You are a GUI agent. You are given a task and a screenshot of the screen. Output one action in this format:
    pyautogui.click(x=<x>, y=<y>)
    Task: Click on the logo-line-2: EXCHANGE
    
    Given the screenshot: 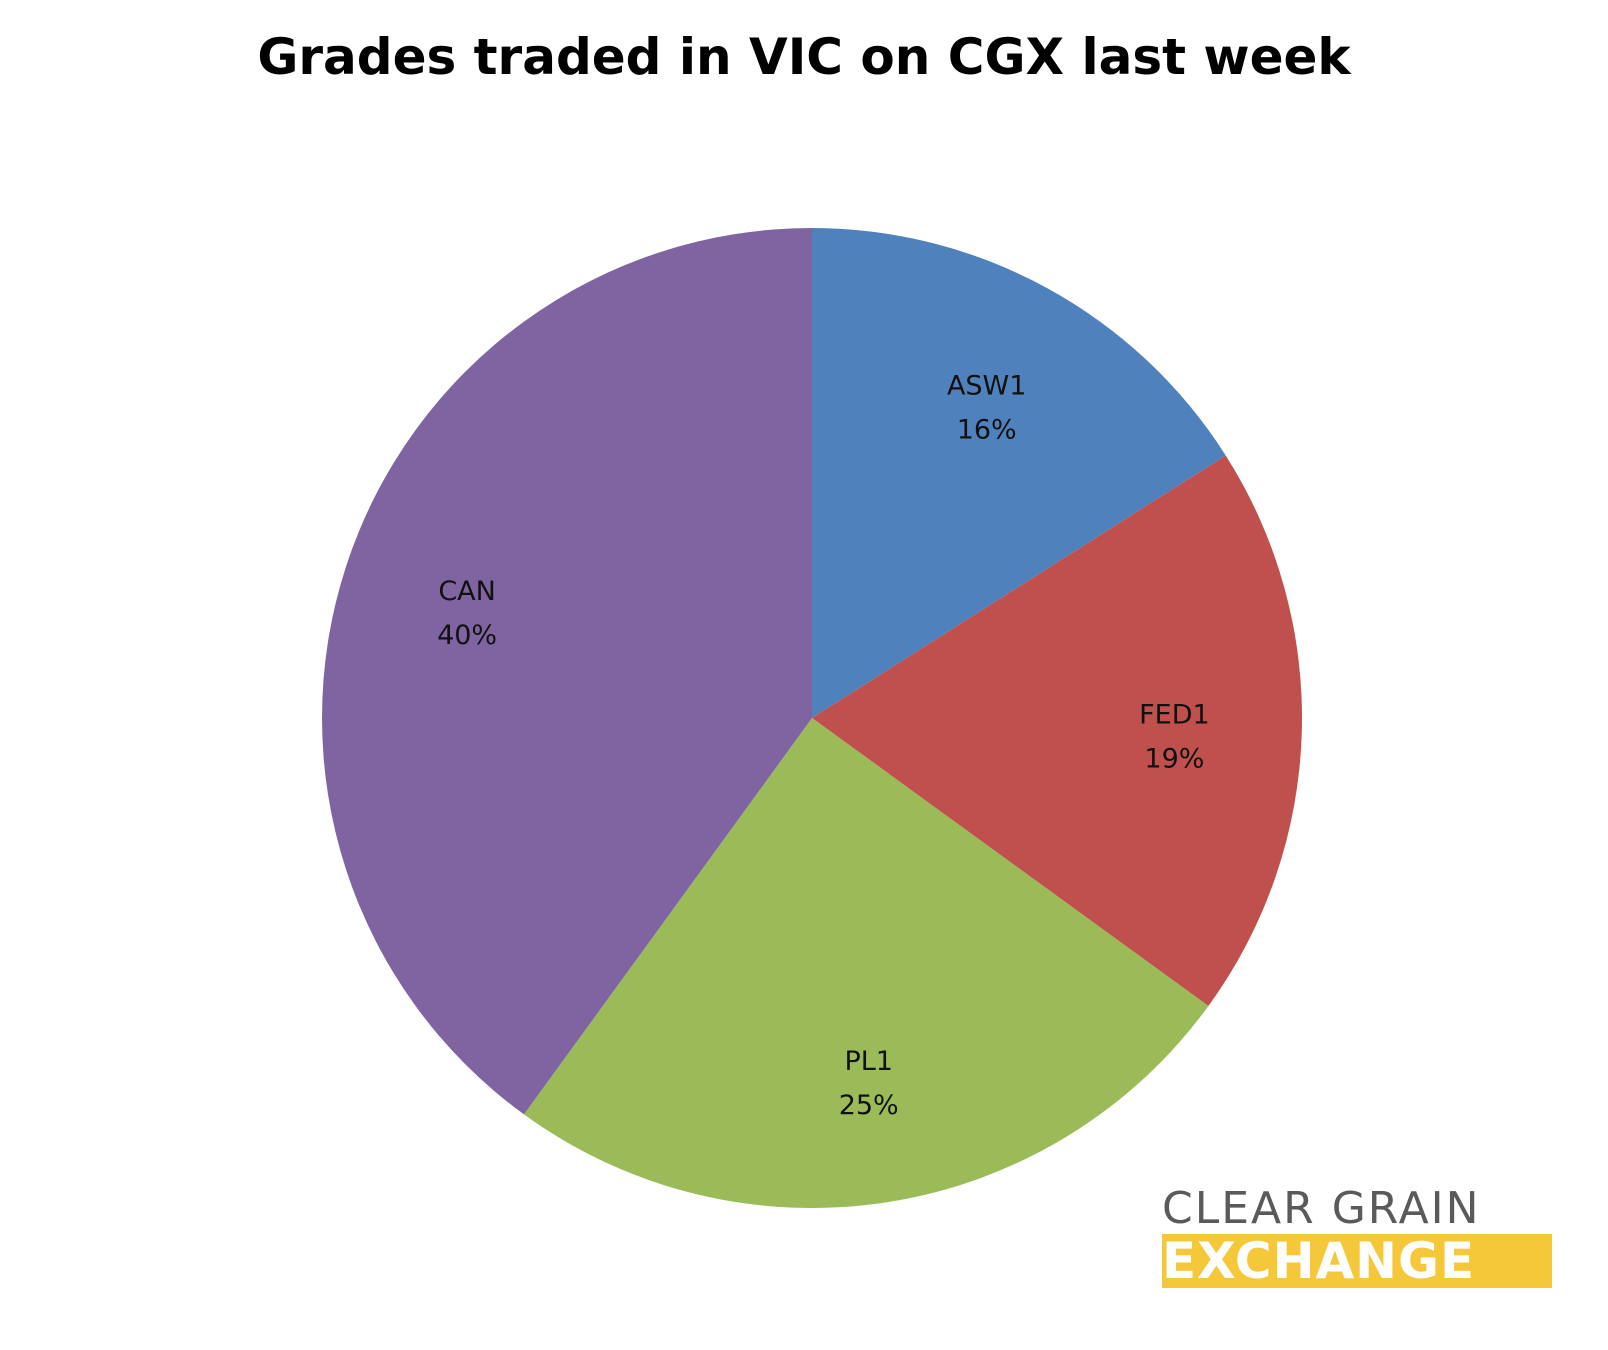 What is the action you would take?
    pyautogui.click(x=1357, y=1261)
    